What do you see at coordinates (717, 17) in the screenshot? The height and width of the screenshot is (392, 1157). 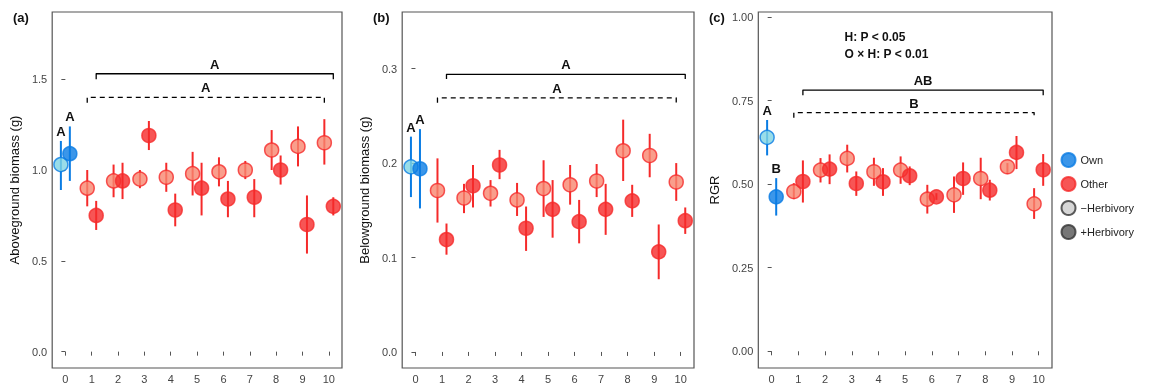 I see `chart-title: (c)` at bounding box center [717, 17].